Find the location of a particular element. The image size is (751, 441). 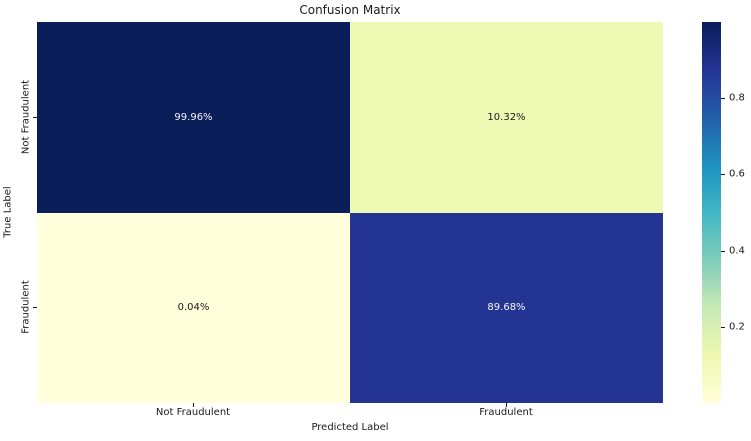

x-tick-label-not-fraudulent: Not Fraudulent is located at coordinates (193, 412).